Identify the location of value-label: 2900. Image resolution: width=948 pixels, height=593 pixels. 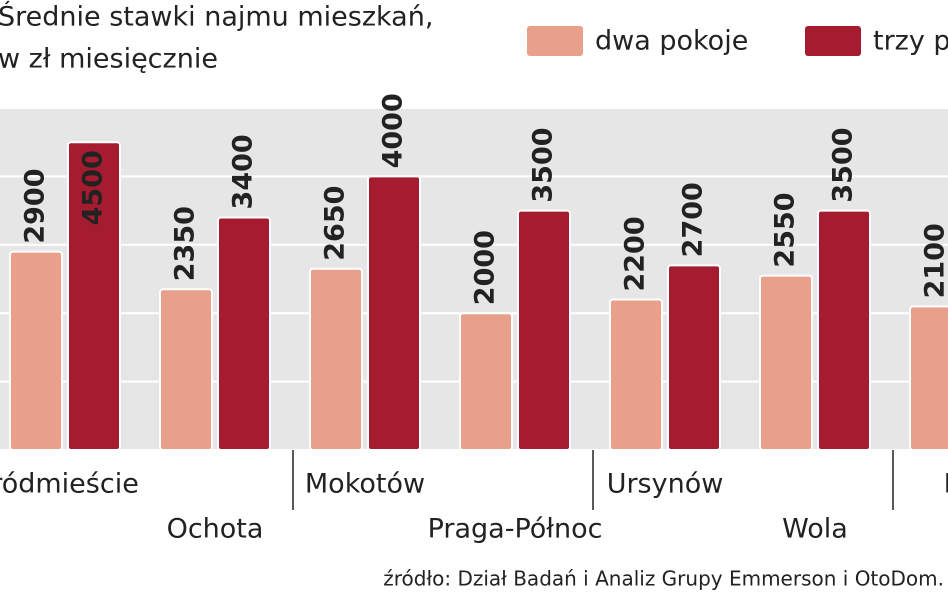
(35, 205).